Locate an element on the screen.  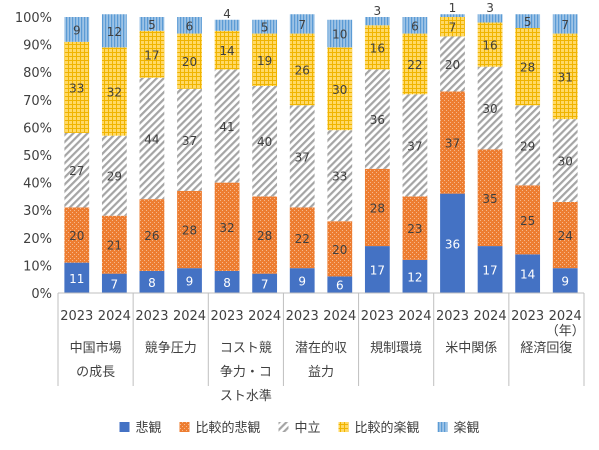
legend-item: 楽観 is located at coordinates (458, 428).